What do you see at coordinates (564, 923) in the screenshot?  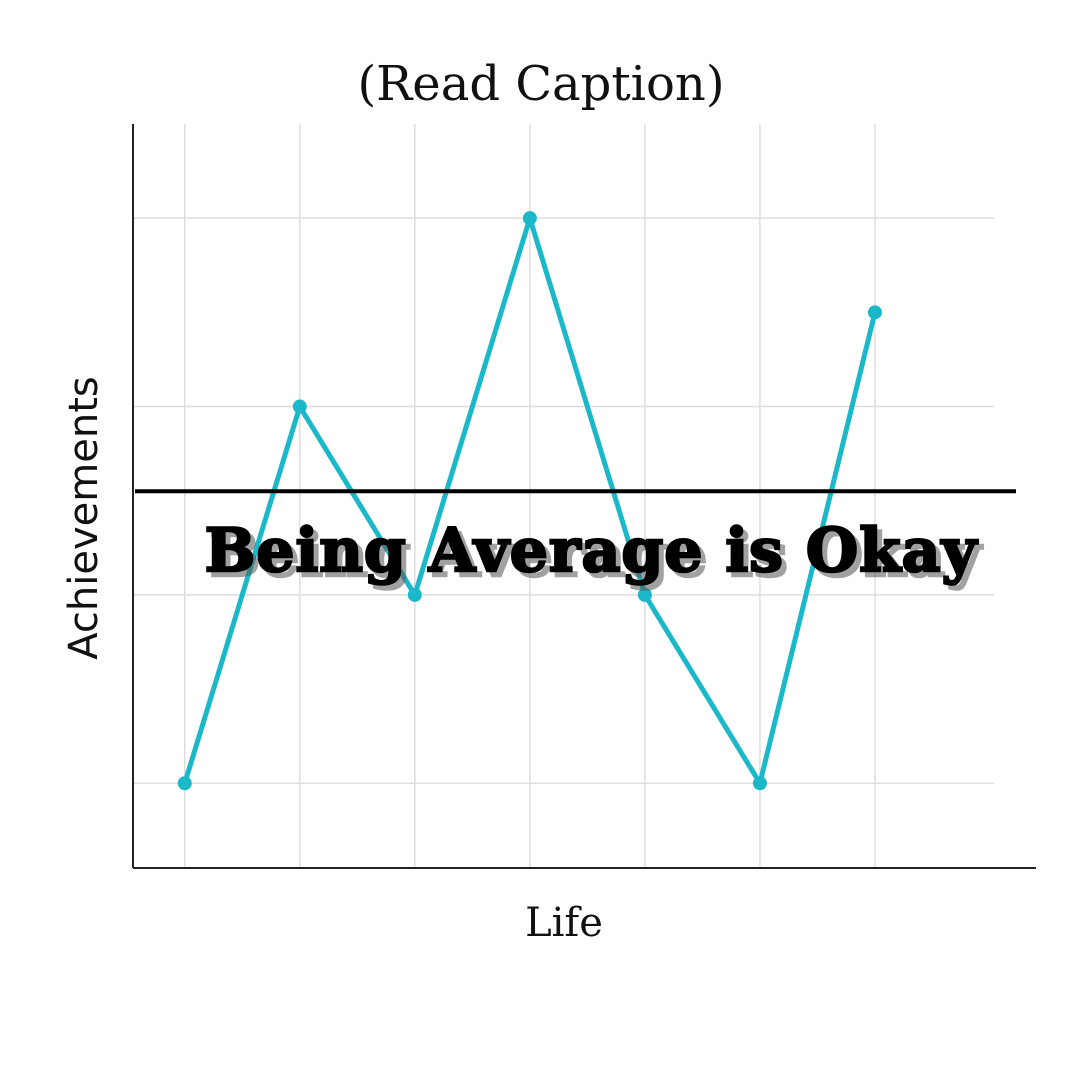 I see `x-axis-label: Life` at bounding box center [564, 923].